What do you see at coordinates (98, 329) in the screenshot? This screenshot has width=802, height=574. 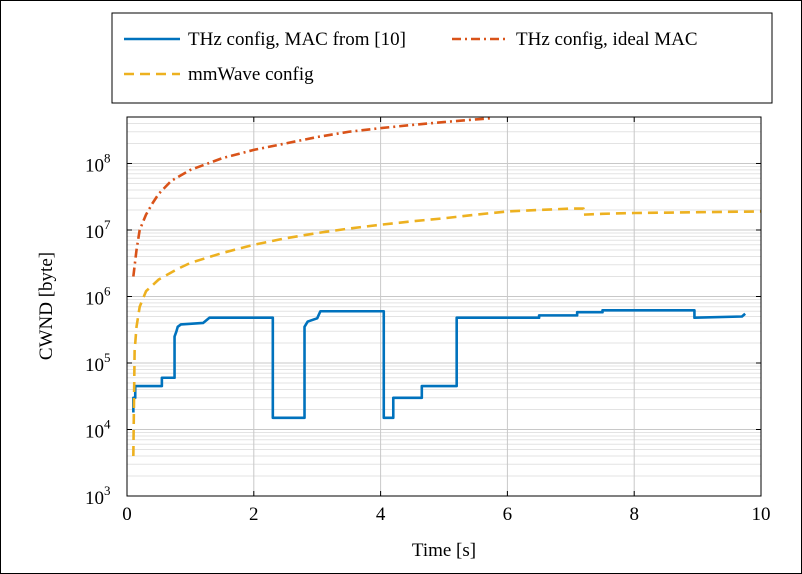 I see `y-tick-labels: 10³ 10⁴ 10⁵ 10⁶ 10⁷ 10⁸` at bounding box center [98, 329].